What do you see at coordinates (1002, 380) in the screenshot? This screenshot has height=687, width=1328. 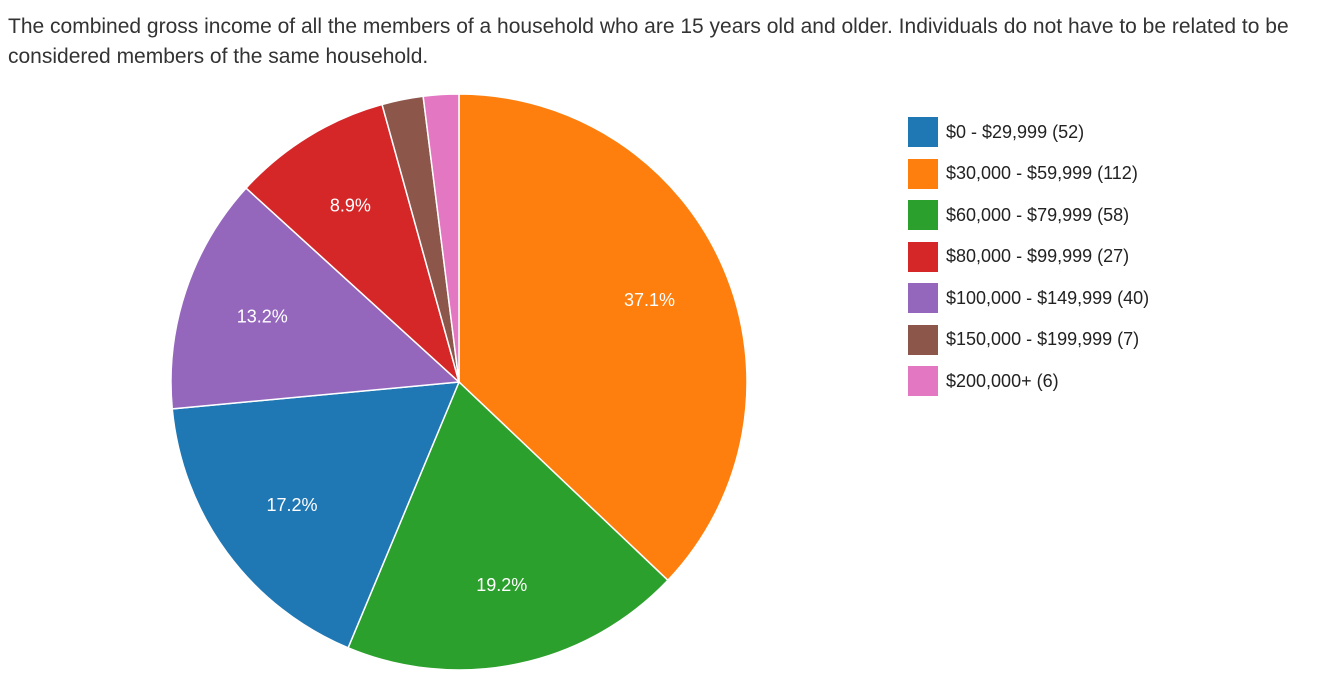 I see `legend-label: $200,000+ (6)` at bounding box center [1002, 380].